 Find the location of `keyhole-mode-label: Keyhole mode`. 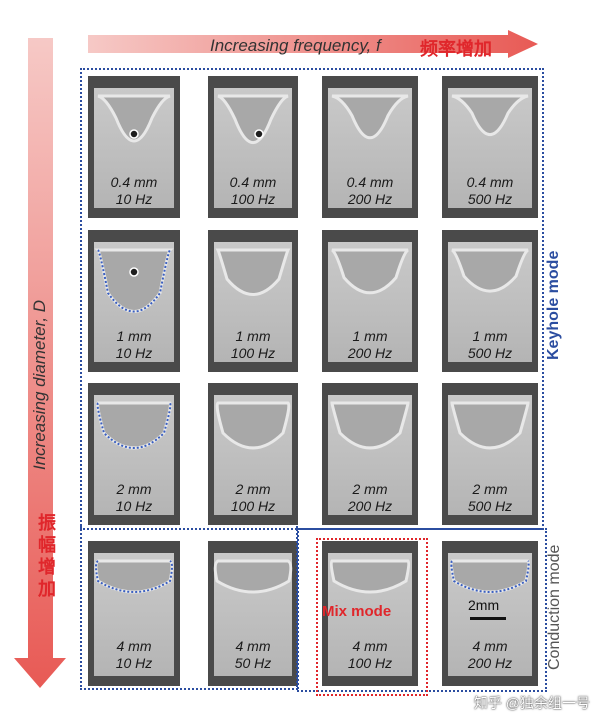

keyhole-mode-label: Keyhole mode is located at coordinates (553, 305).